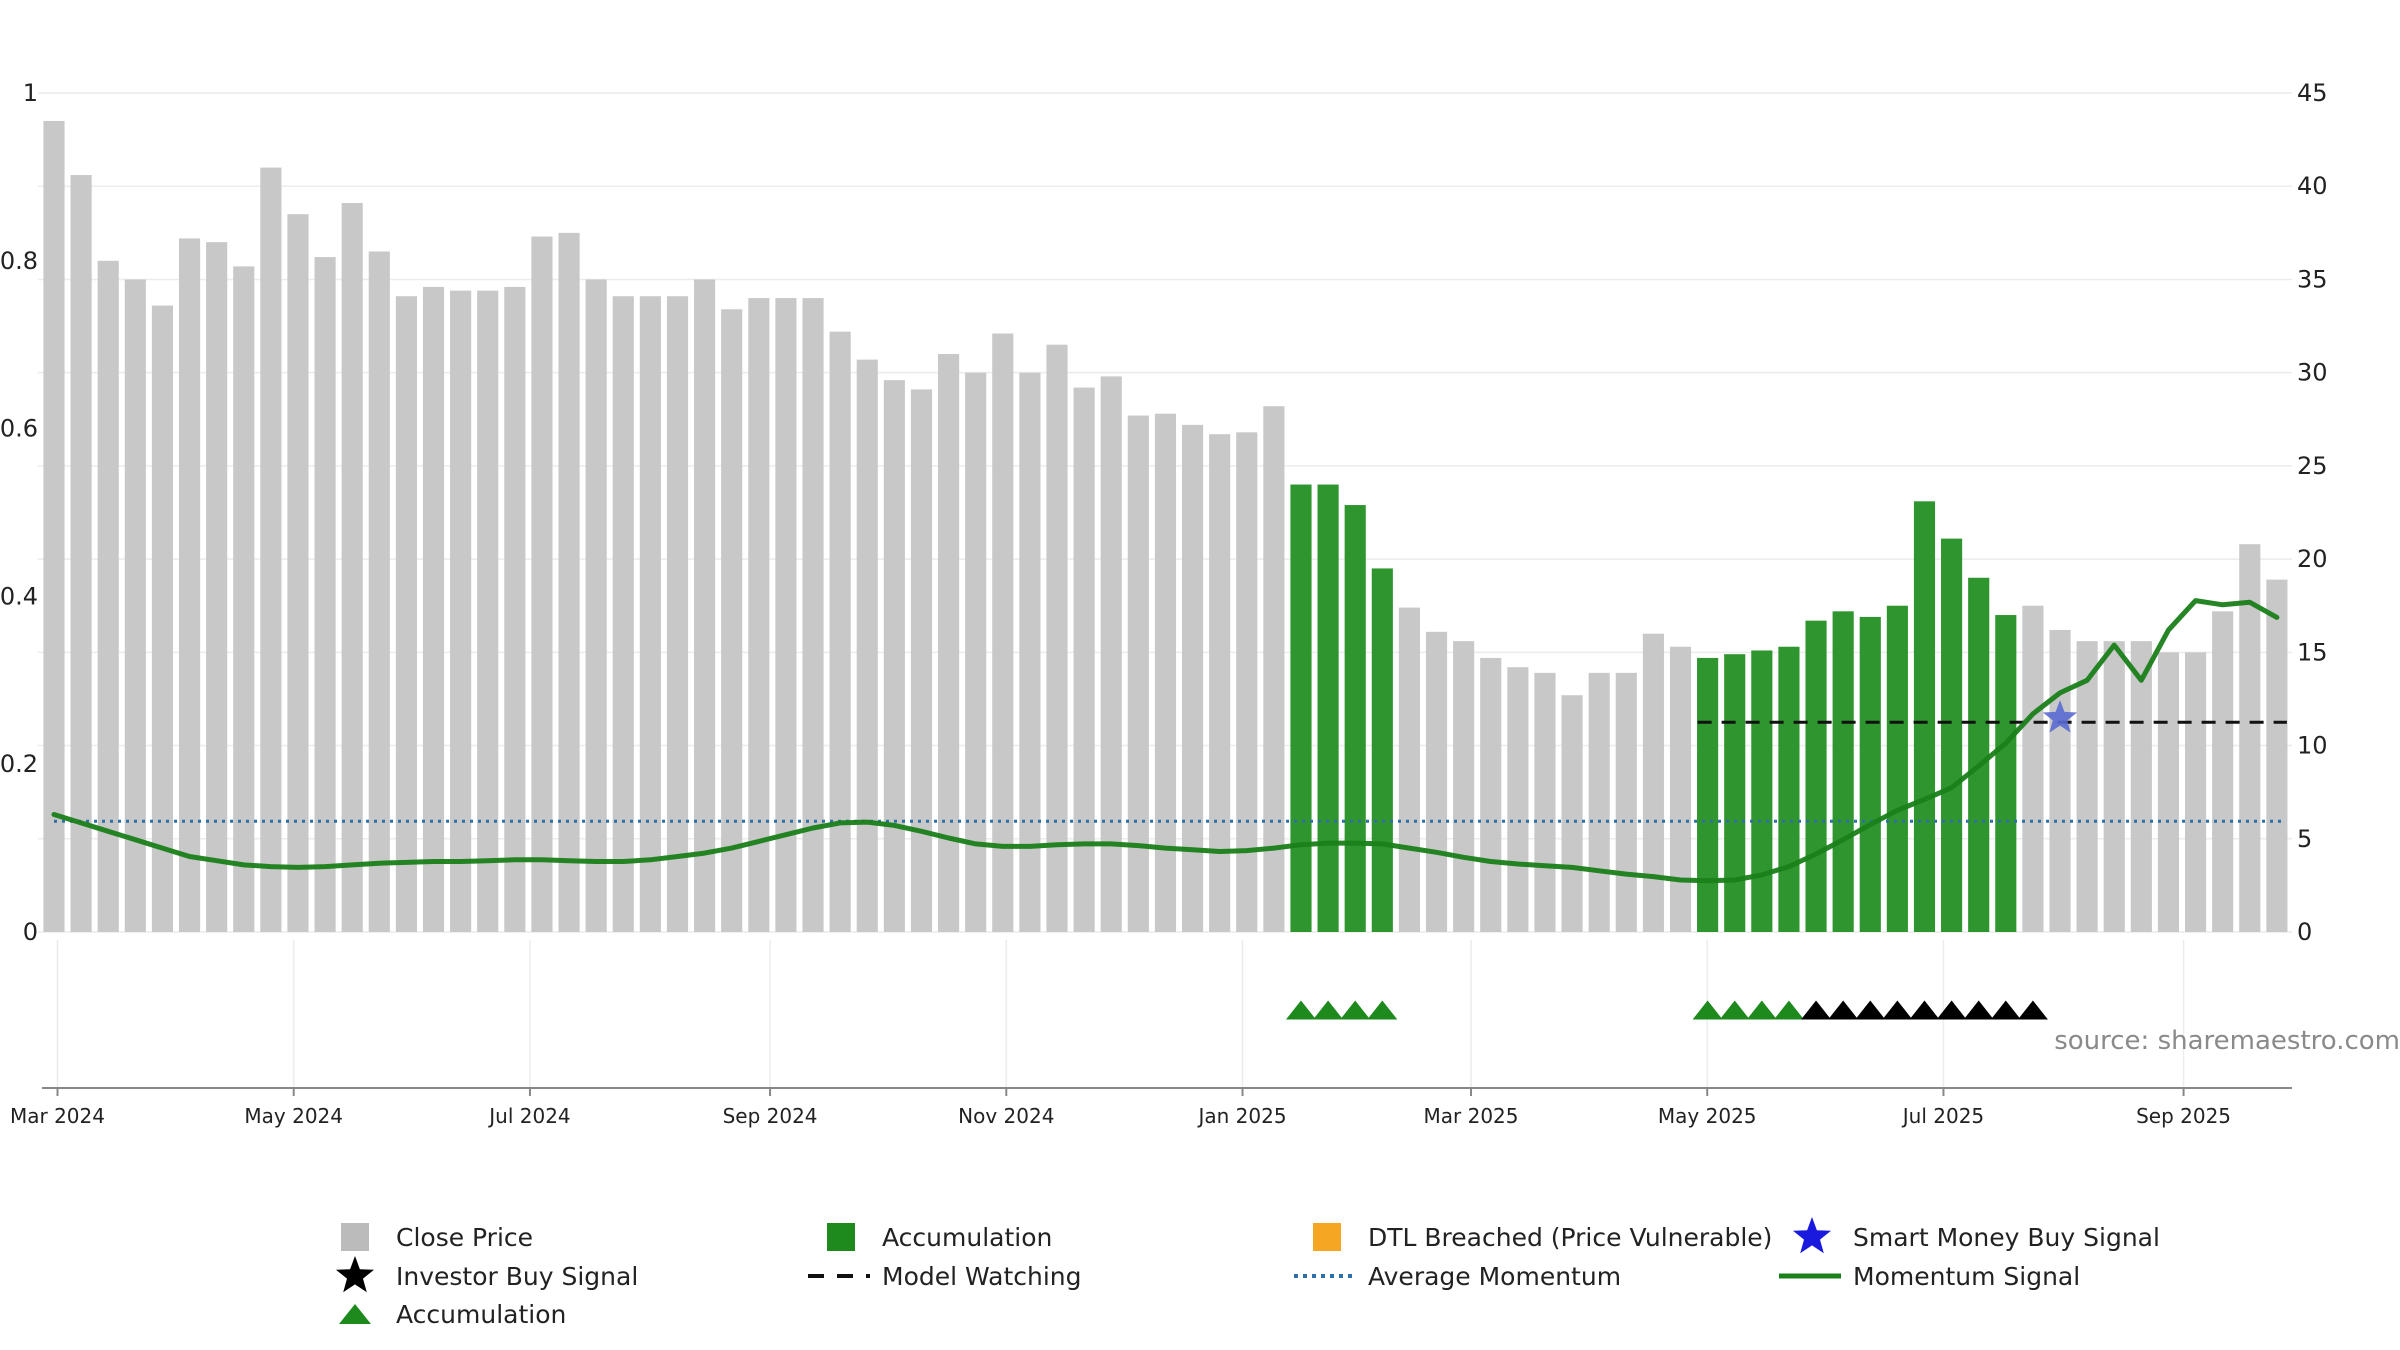 The height and width of the screenshot is (1350, 2400). I want to click on x-tick-label: Sep 2024, so click(770, 1116).